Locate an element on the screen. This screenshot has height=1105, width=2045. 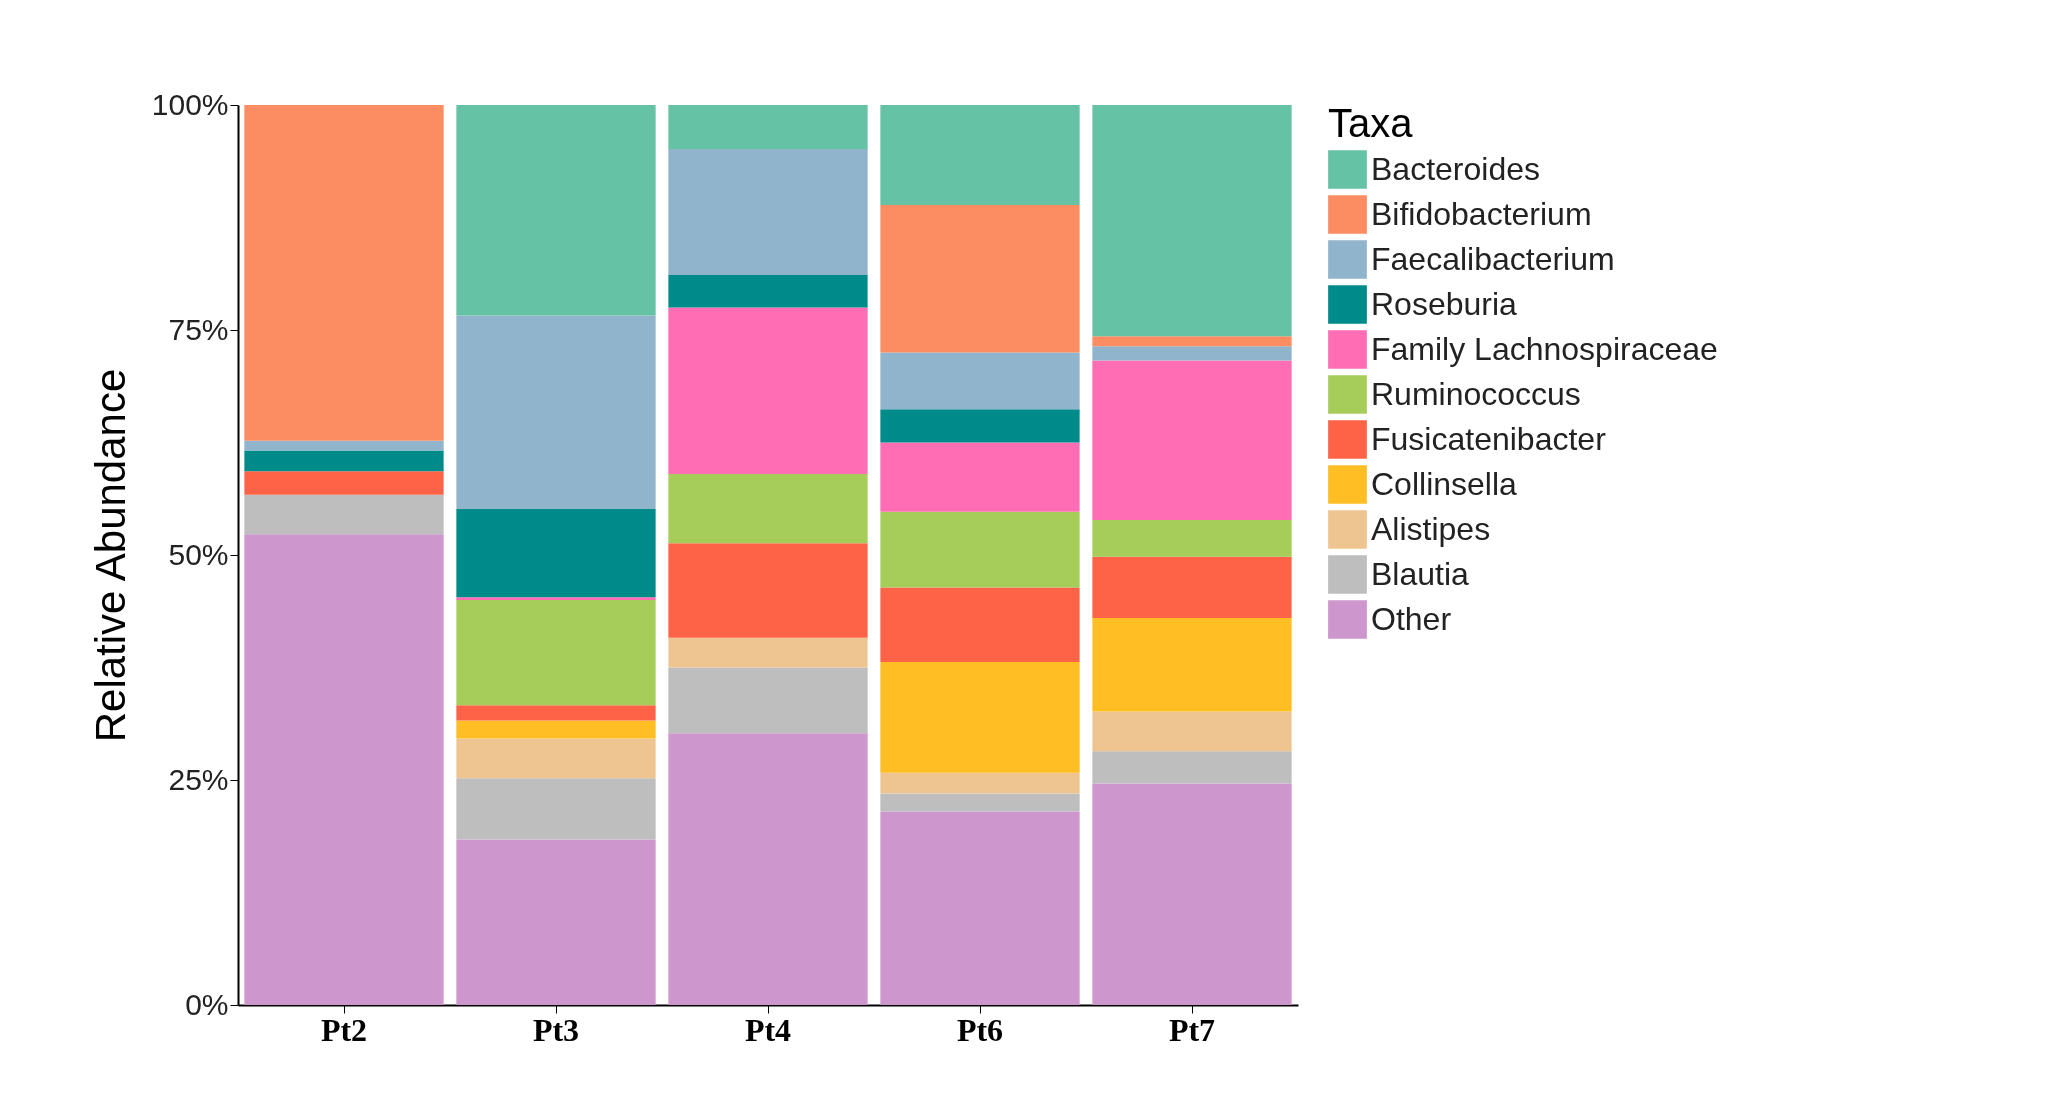
x-tick-label: Pt2 is located at coordinates (344, 1029).